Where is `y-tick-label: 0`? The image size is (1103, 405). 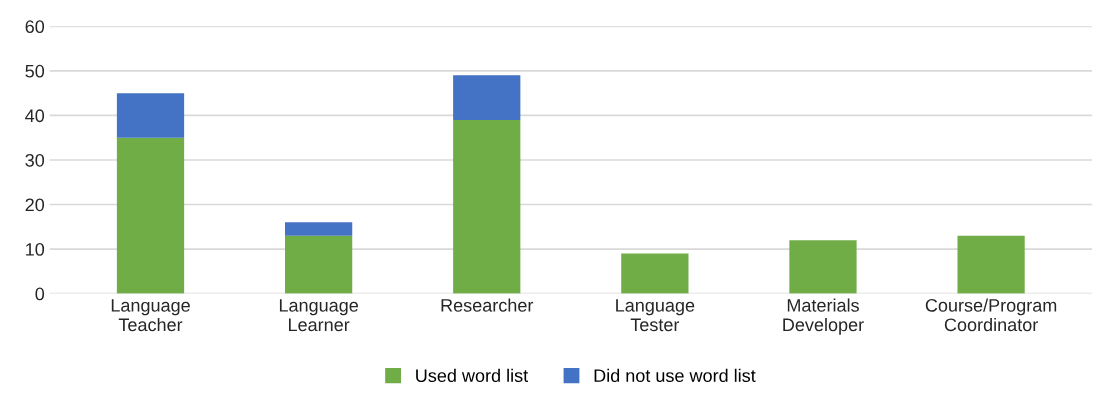 y-tick-label: 0 is located at coordinates (40, 294).